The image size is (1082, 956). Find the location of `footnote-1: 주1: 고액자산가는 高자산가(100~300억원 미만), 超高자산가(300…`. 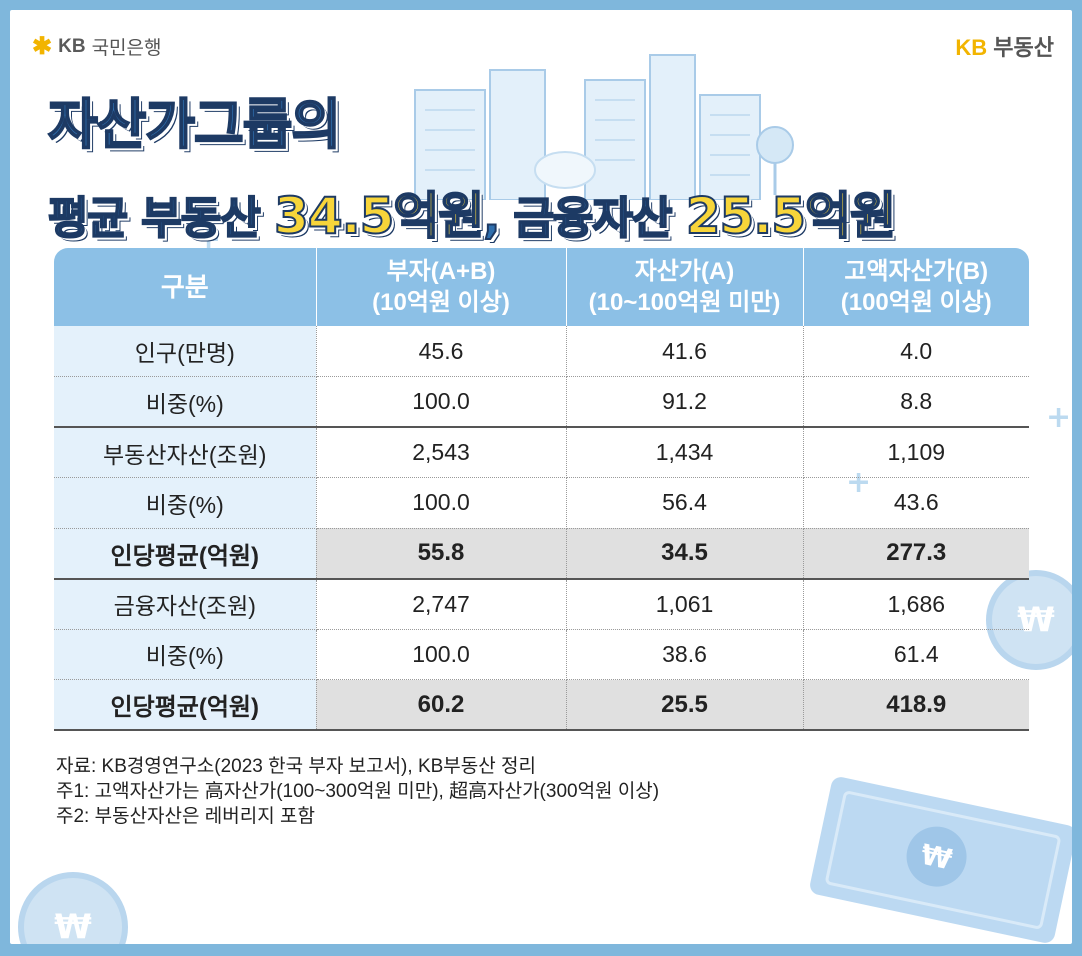

footnote-1: 주1: 고액자산가는 高자산가(100~300억원 미만), 超高자산가(300… is located at coordinates (358, 791).